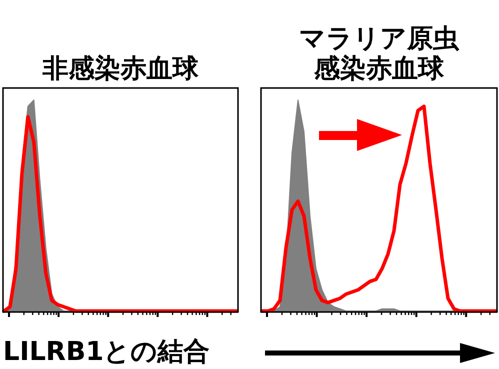 This screenshot has width=499, height=369. What do you see at coordinates (121, 69) in the screenshot?
I see `chart-title: 非感染赤血球` at bounding box center [121, 69].